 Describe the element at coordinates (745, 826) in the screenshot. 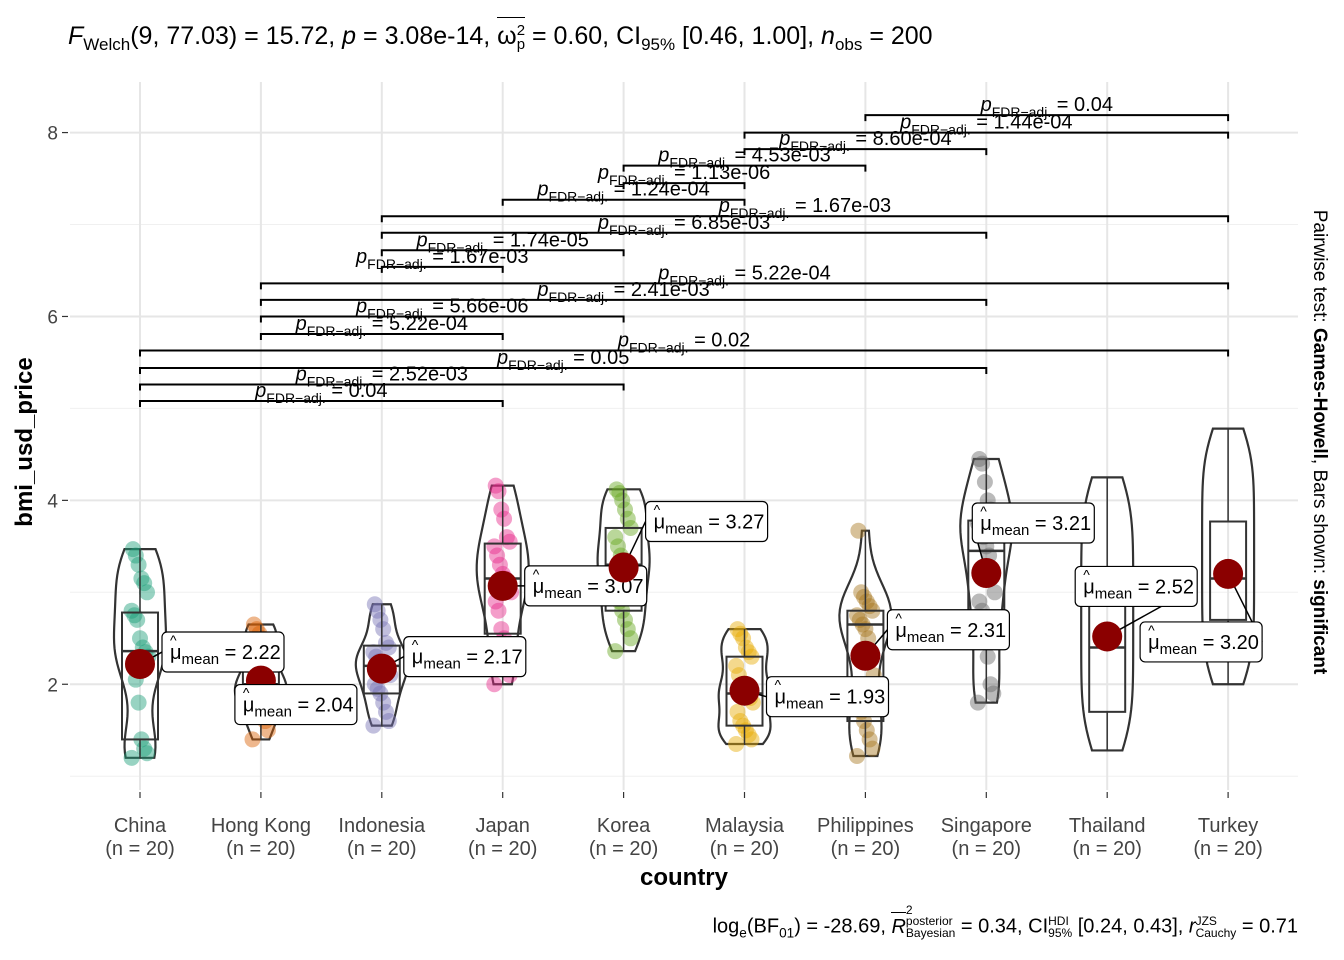

I see `x-tick-label: Malaysia` at that location.